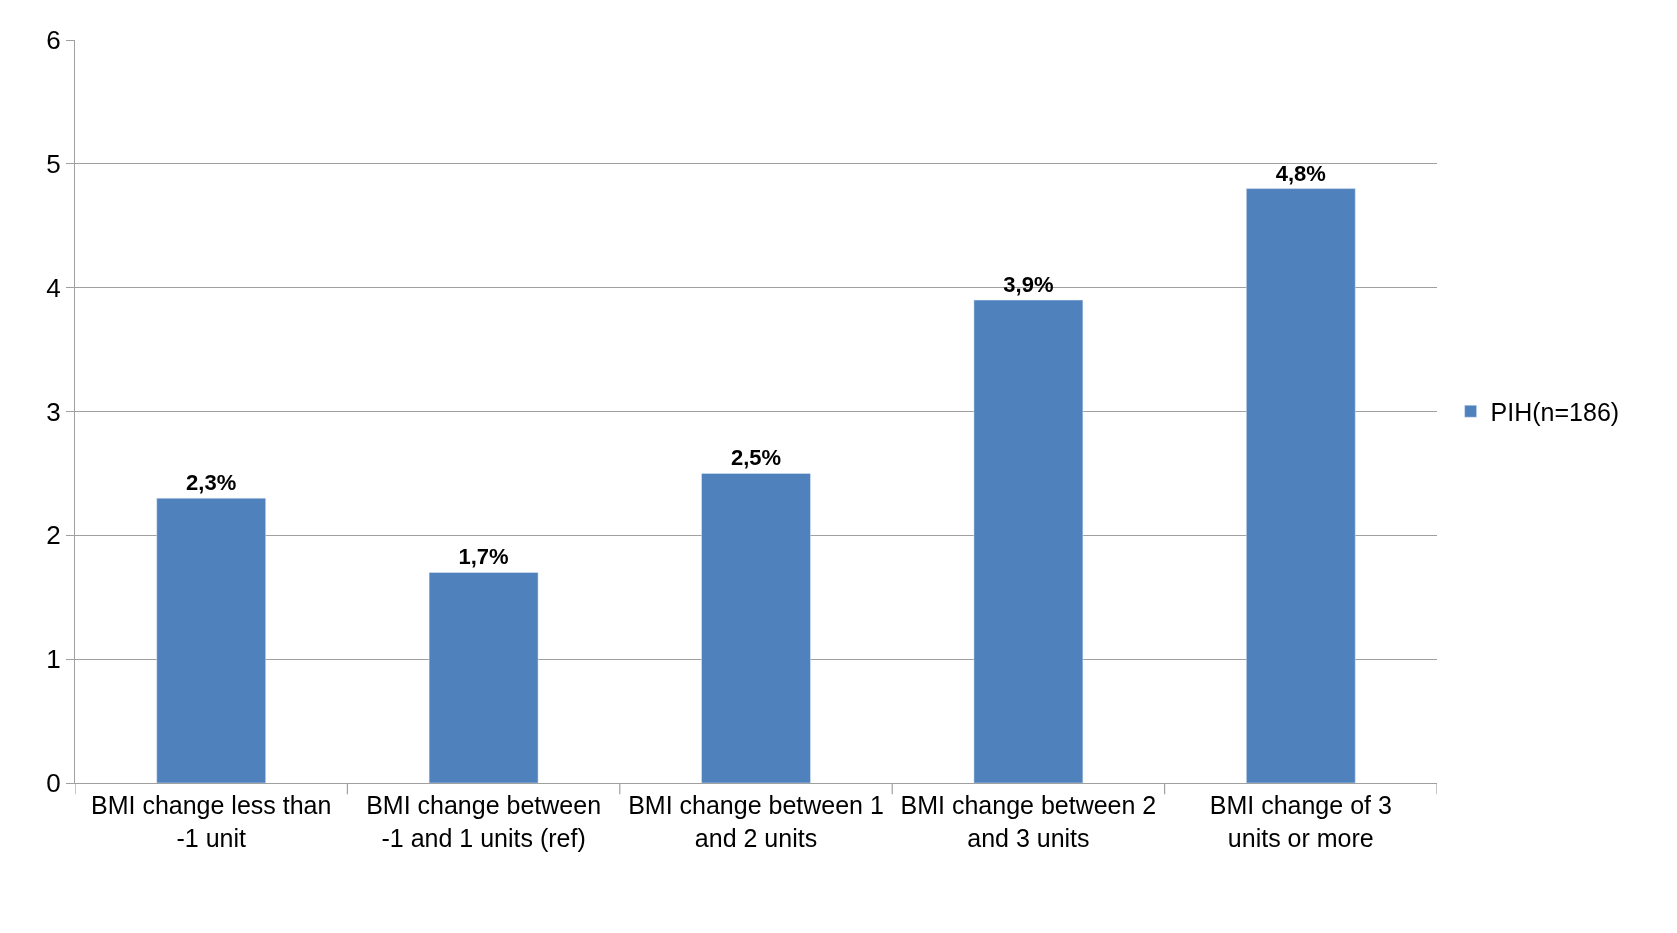 This screenshot has height=933, width=1677. I want to click on x-tick-label: BMI change between -1 and 1 units (ref), so click(484, 821).